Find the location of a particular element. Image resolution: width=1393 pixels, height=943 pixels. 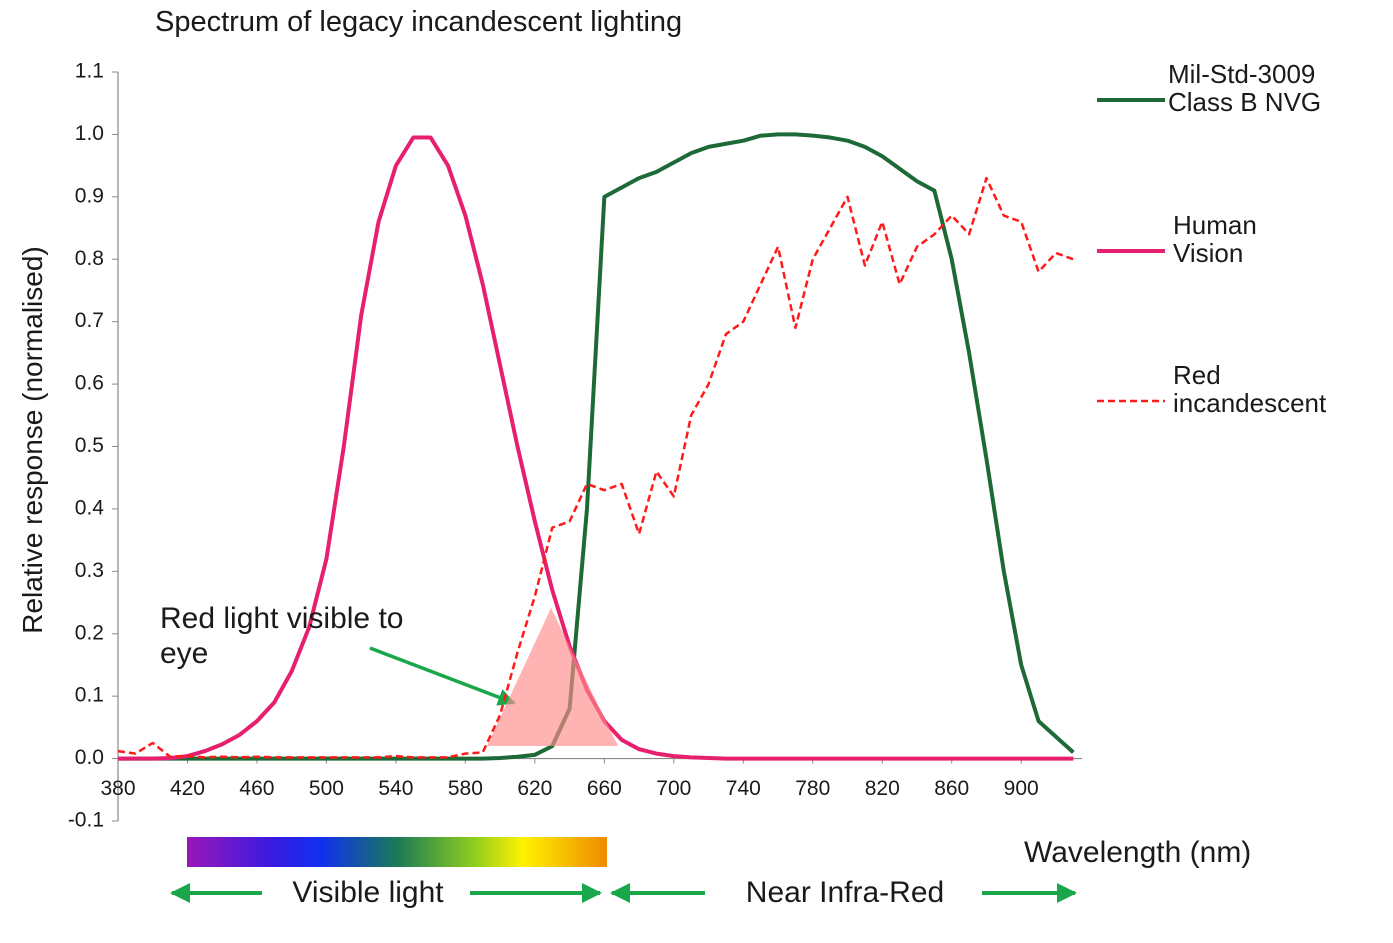

annotation: Visible light is located at coordinates (368, 892).